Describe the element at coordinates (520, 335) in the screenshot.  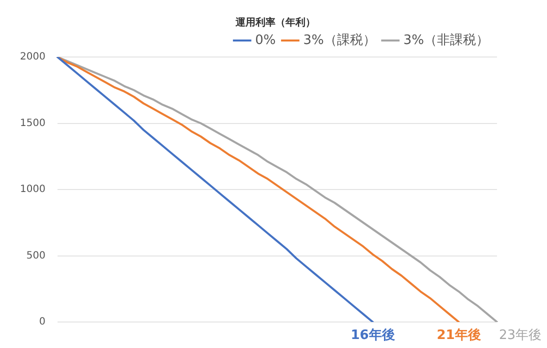
I see `text: 23年後` at that location.